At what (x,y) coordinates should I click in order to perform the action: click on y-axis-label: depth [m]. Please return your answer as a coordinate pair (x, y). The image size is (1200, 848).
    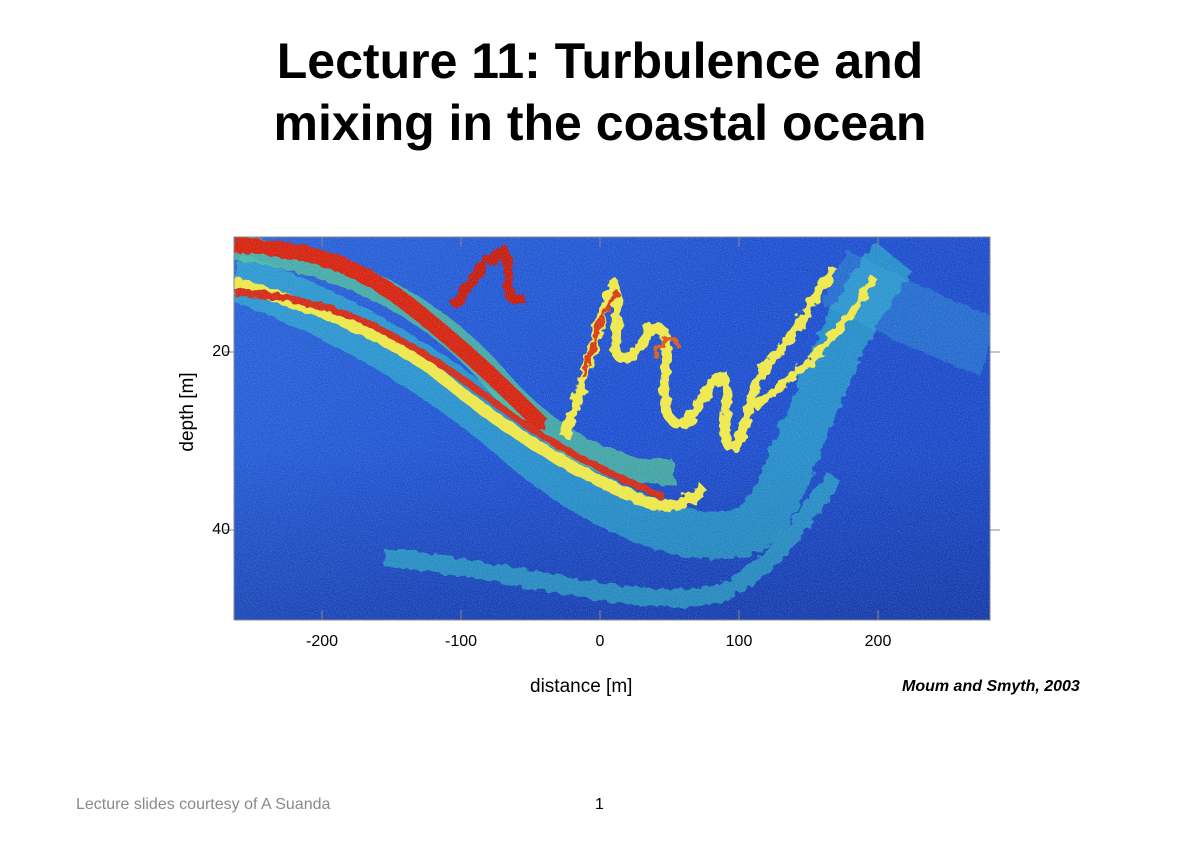
    Looking at the image, I should click on (187, 412).